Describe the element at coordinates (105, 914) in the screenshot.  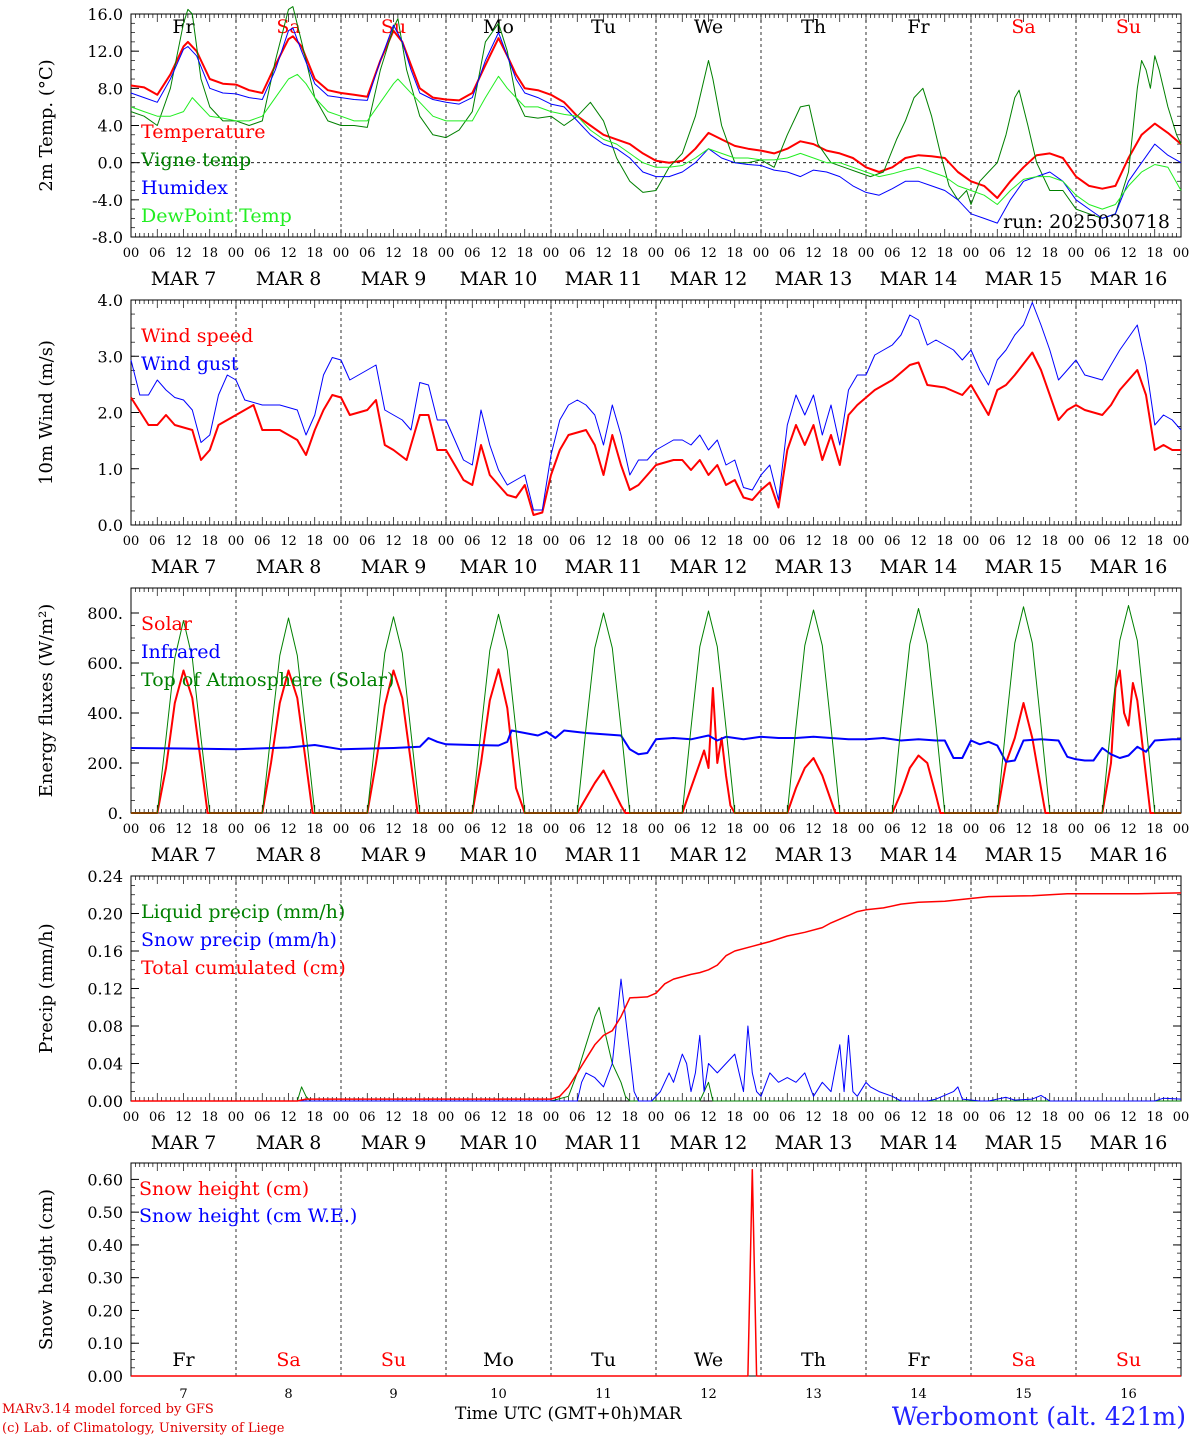
I see `y-tick-label: 0.20` at that location.